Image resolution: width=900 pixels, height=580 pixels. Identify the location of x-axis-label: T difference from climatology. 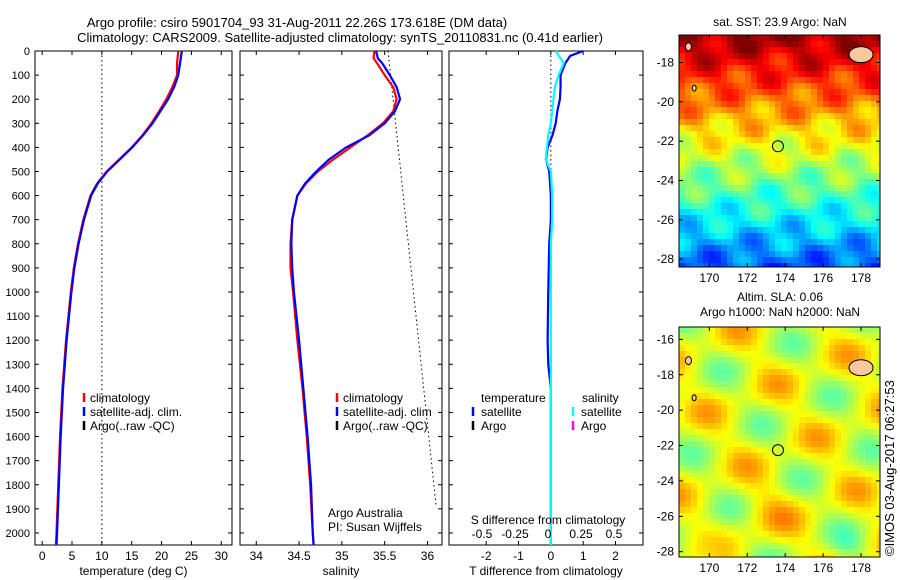
(546, 571).